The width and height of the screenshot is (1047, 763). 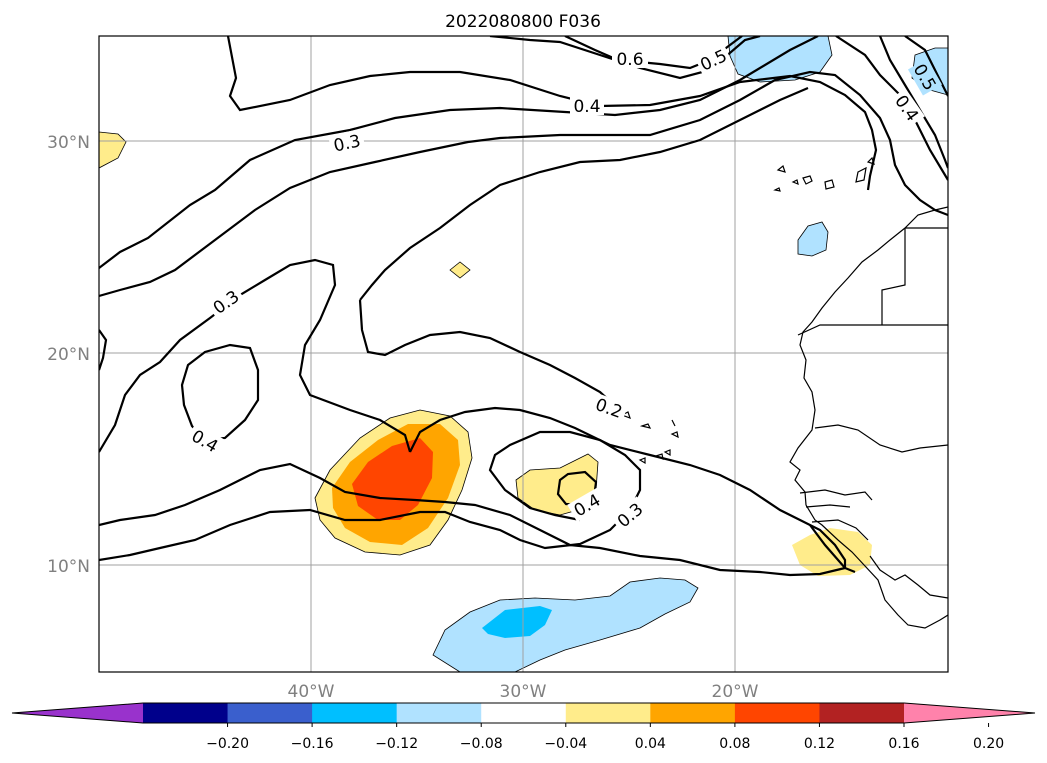 What do you see at coordinates (77, 713) in the screenshot?
I see `colorbar-arrow-left` at bounding box center [77, 713].